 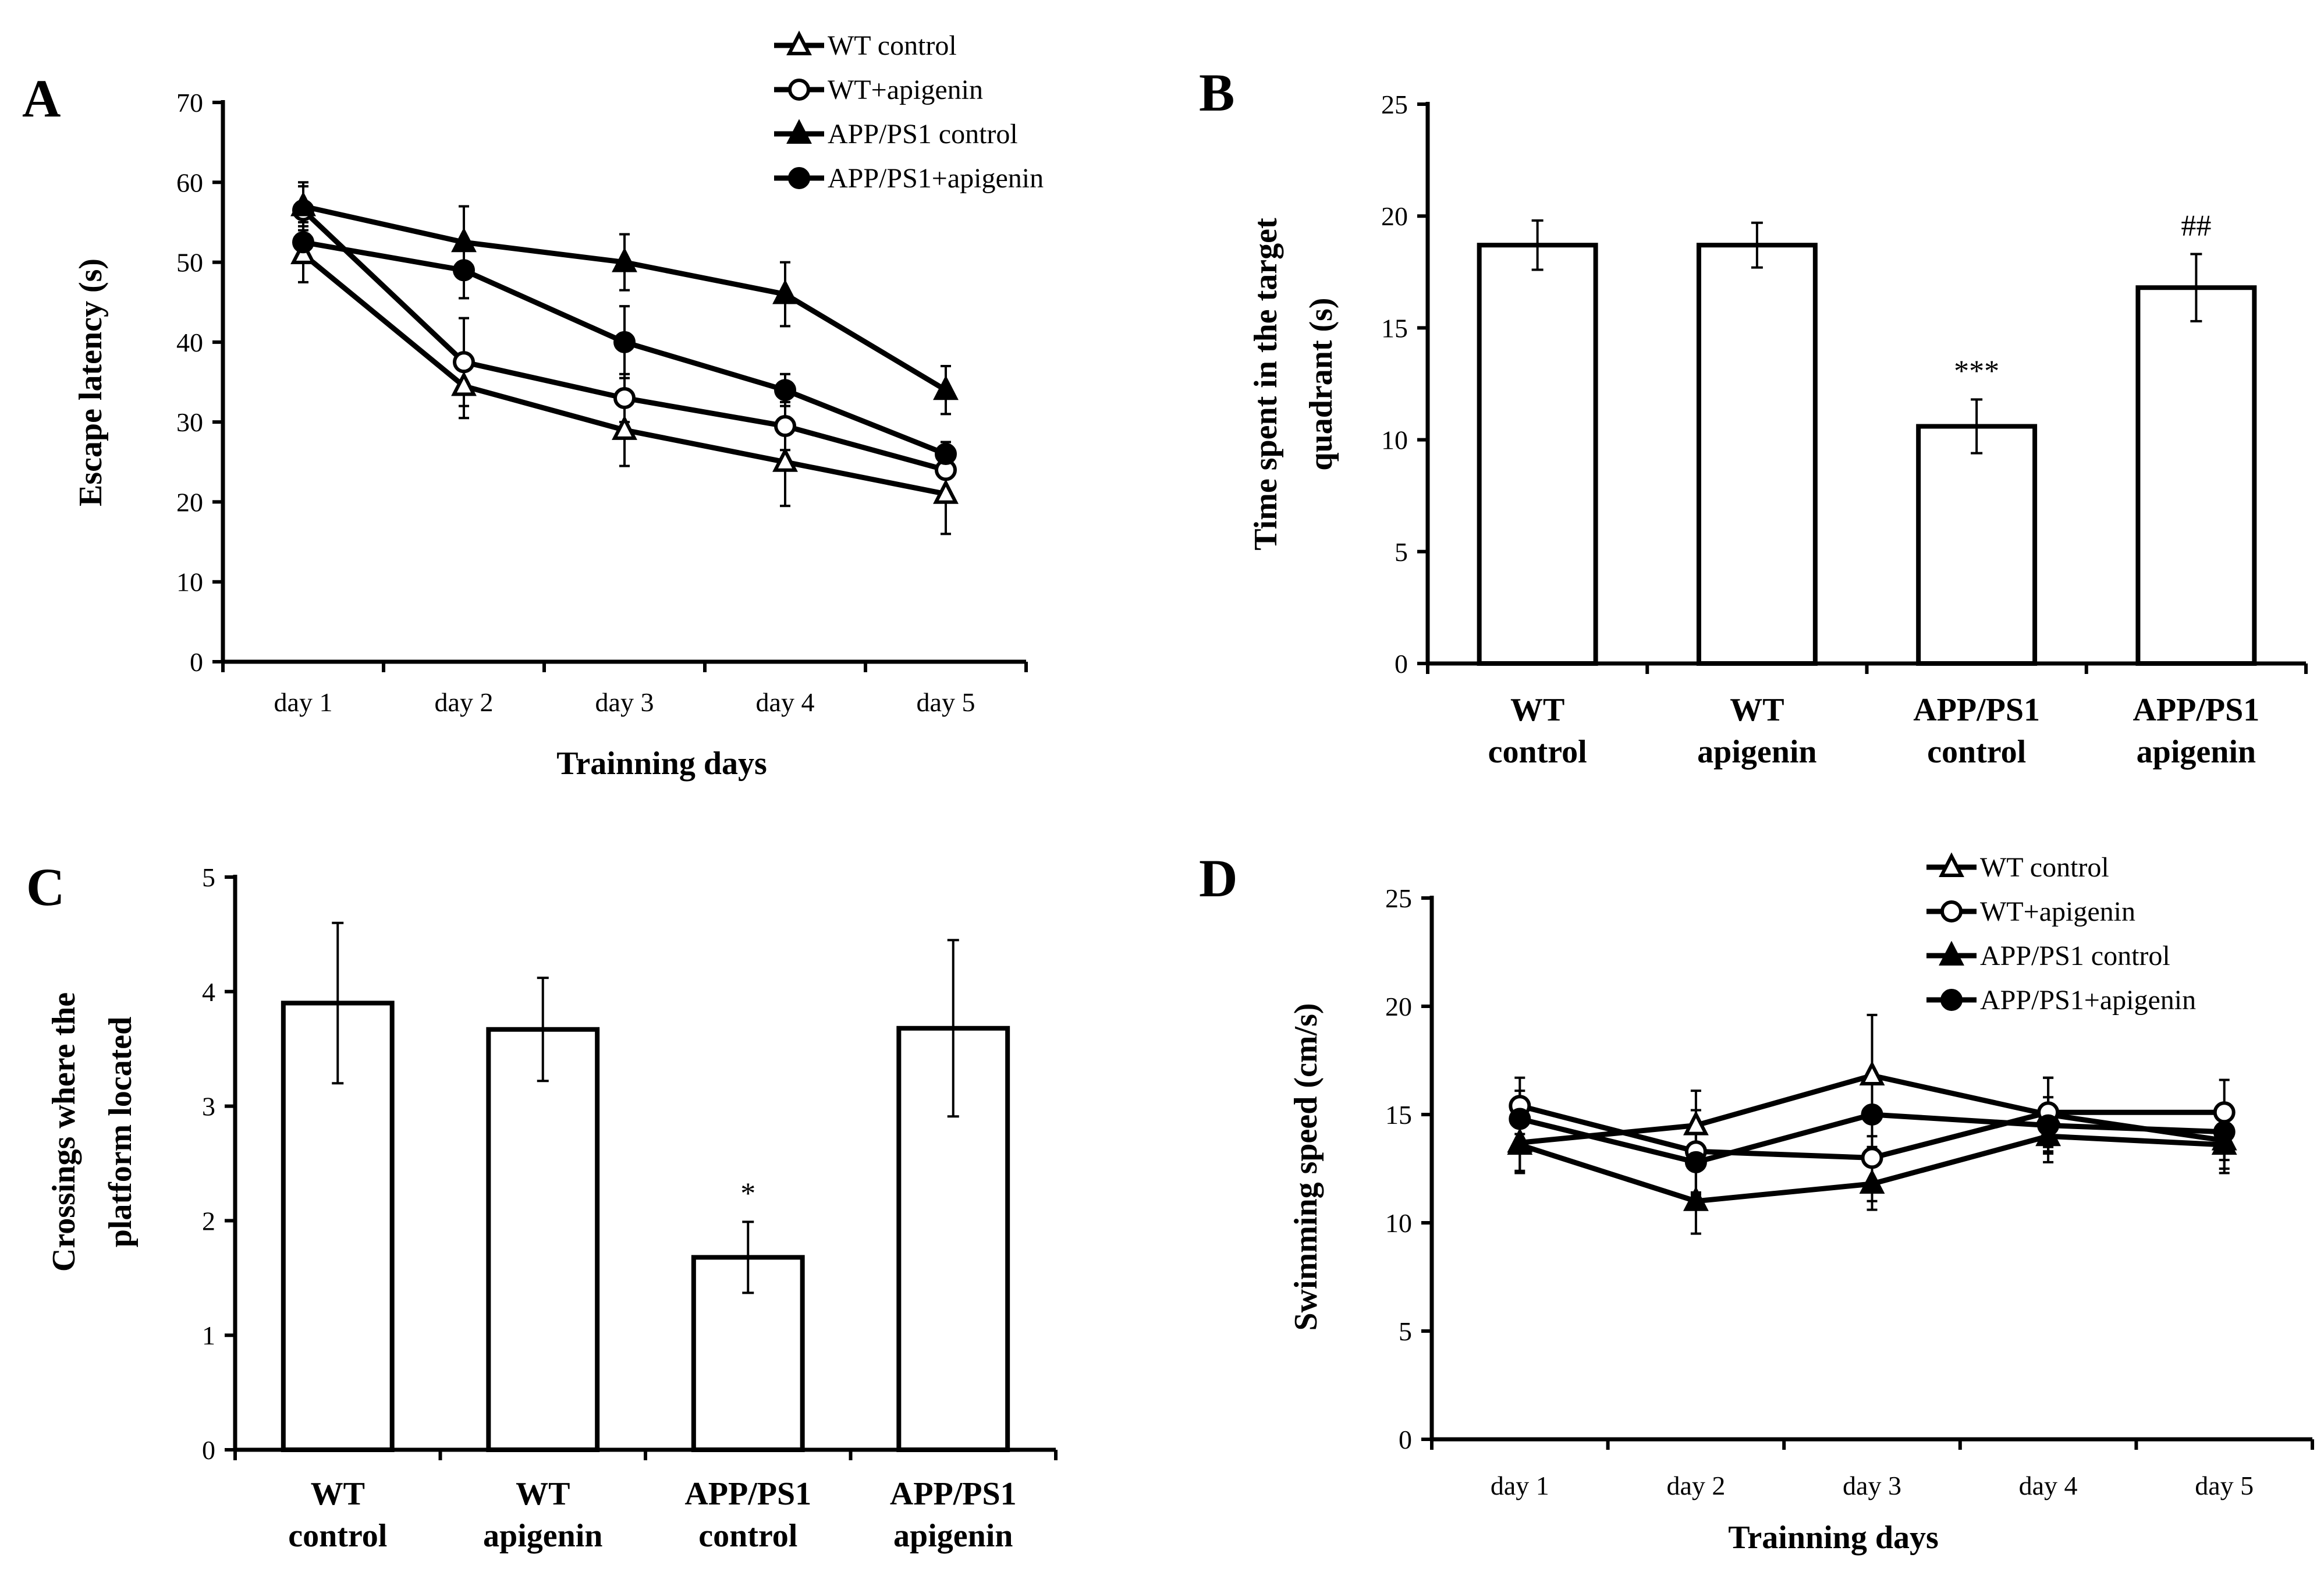 I want to click on y-axis-label: Escape latency (s), so click(x=91, y=382).